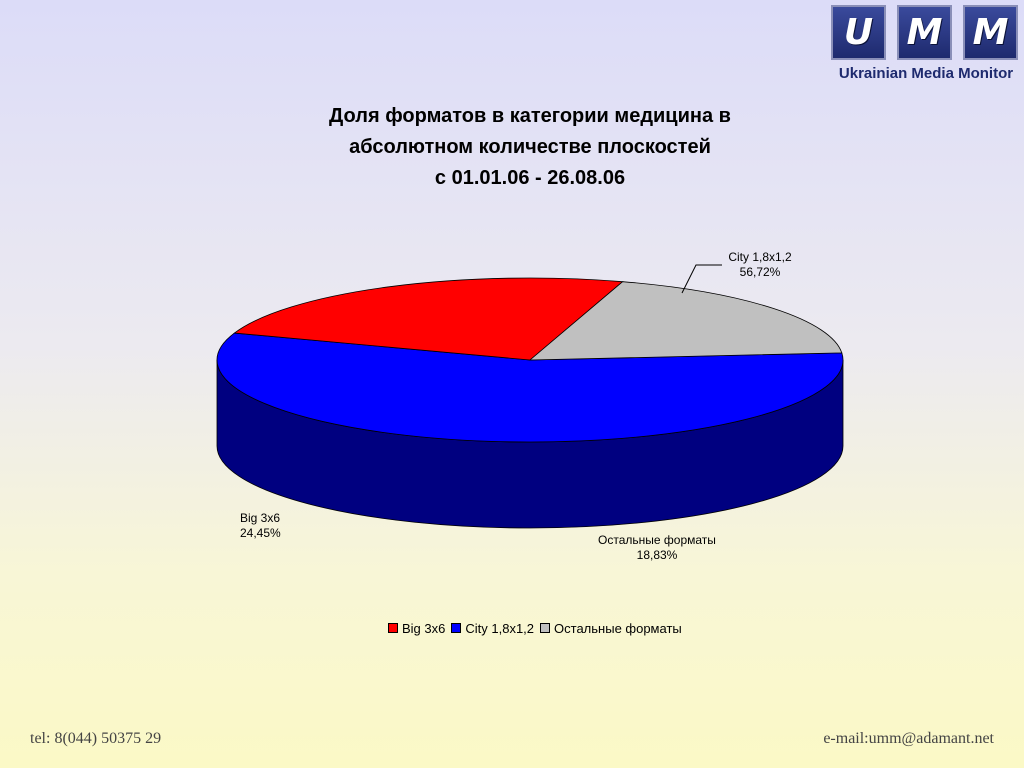 The height and width of the screenshot is (768, 1024). I want to click on footer-phone: tel: 8(044) 50375 29, so click(96, 738).